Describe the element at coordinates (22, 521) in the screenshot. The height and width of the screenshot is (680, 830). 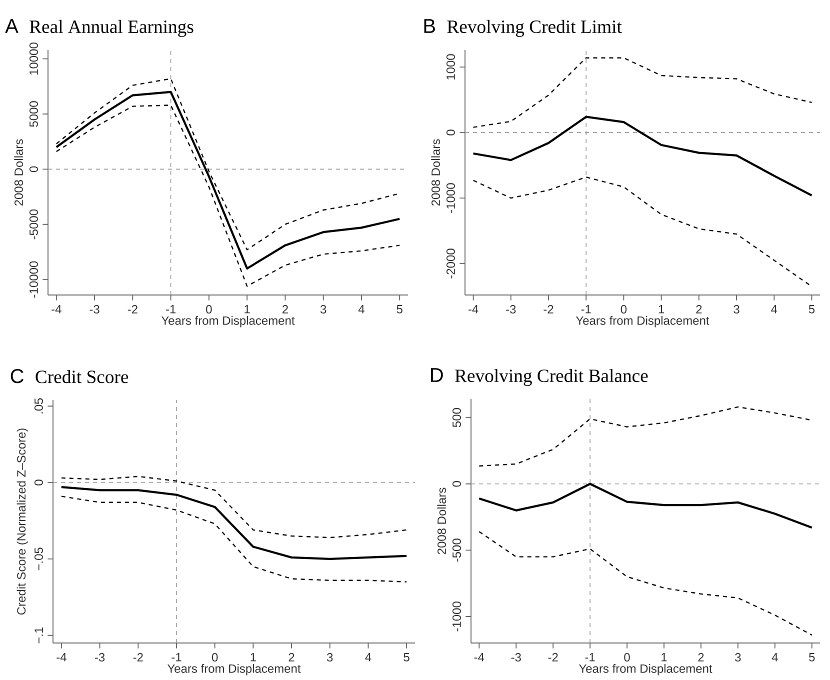
I see `y-axis-title: Credit Score (Normalized Z–Score)` at that location.